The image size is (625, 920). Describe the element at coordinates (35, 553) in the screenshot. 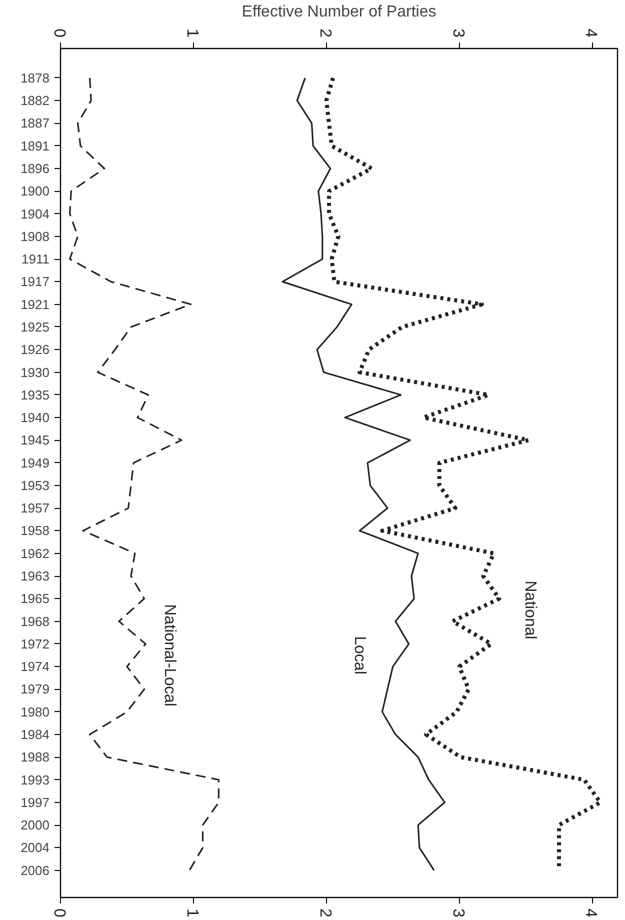

I see `y-tick-label: 1962` at that location.